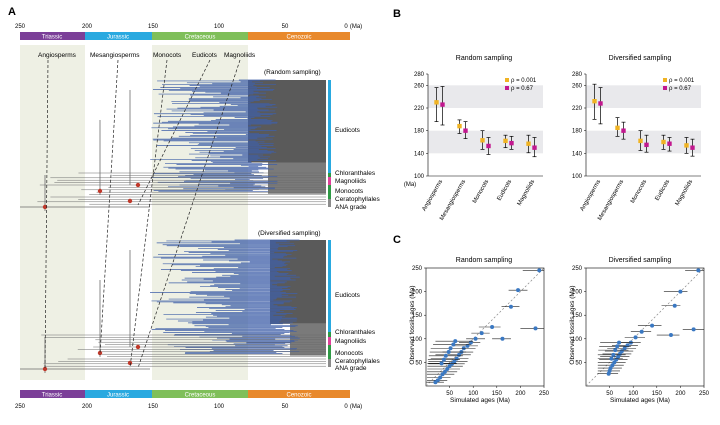 The height and width of the screenshot is (425, 720). What do you see at coordinates (329, 181) in the screenshot?
I see `clade-bar-magnoliids-top` at bounding box center [329, 181].